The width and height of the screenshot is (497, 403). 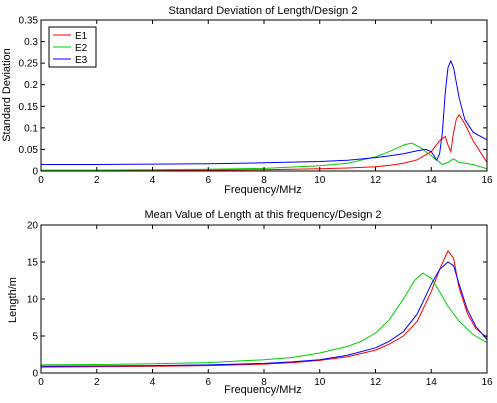 What do you see at coordinates (31, 128) in the screenshot?
I see `y-tick-label: 0.1` at bounding box center [31, 128].